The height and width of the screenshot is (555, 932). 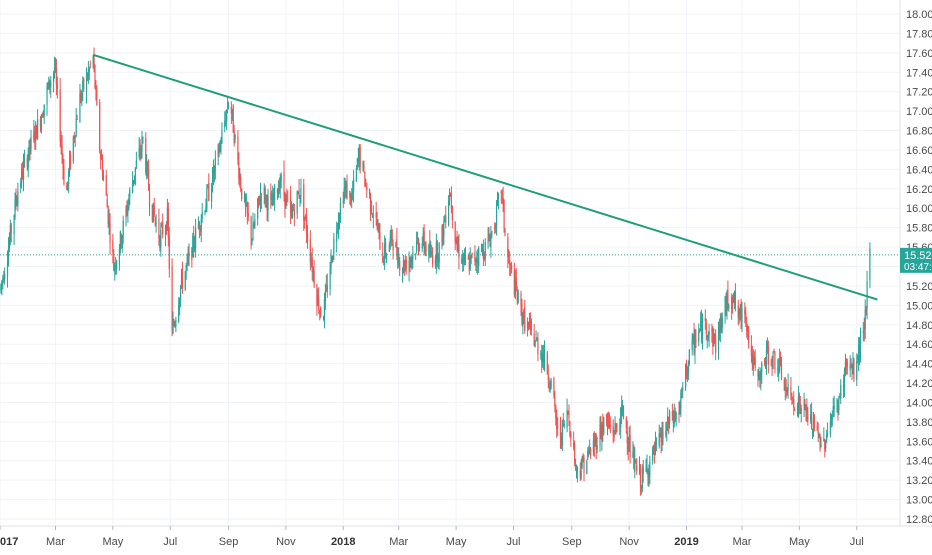 I want to click on x-tick-label: Sep, so click(x=229, y=542).